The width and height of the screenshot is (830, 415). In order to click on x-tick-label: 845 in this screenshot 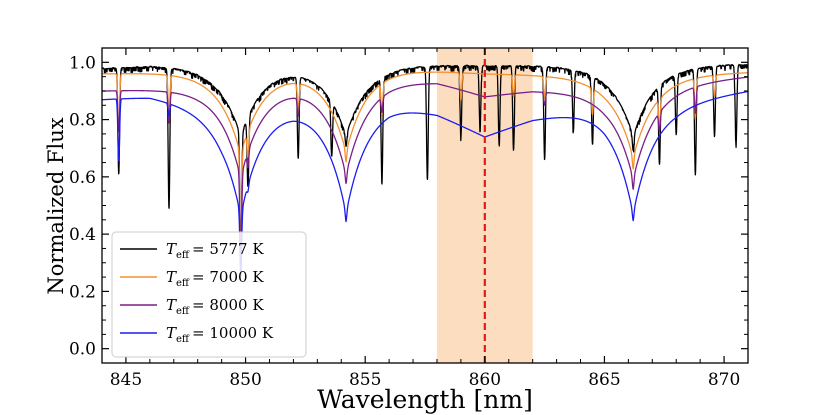, I will do `click(126, 380)`.